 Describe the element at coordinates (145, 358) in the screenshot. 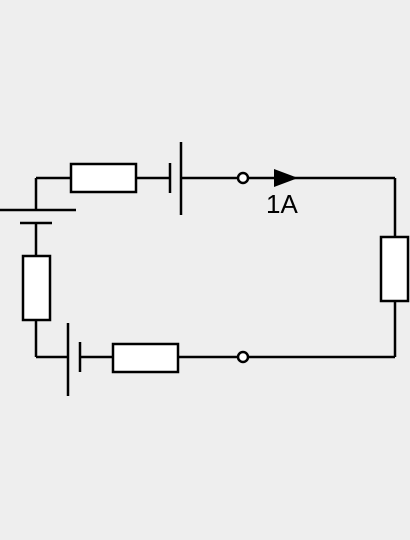

I see `resistor-bottom` at that location.